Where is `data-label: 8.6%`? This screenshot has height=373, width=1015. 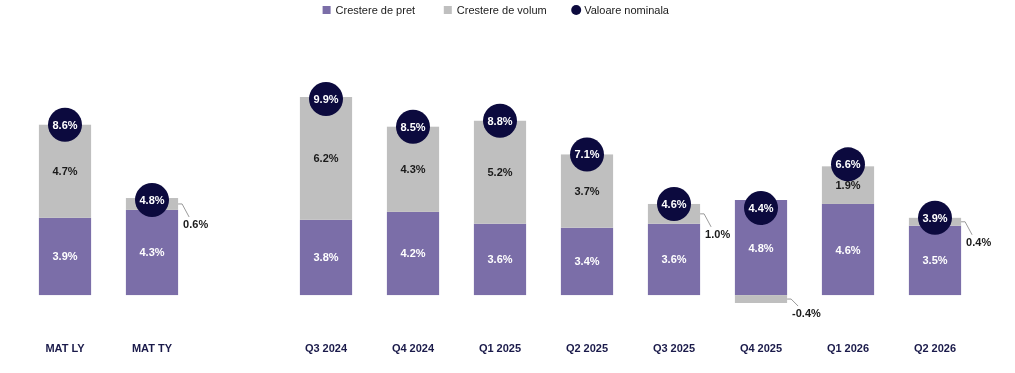
data-label: 8.6% is located at coordinates (65, 124).